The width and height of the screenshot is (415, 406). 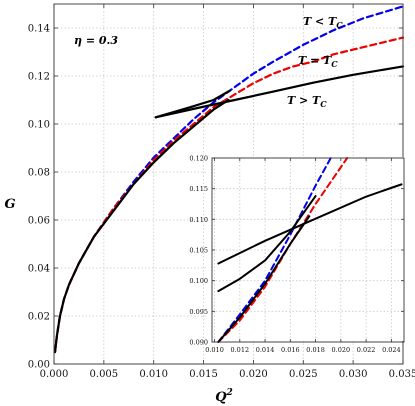 I want to click on inset-x-tick-label-2: 0.014, so click(x=265, y=350).